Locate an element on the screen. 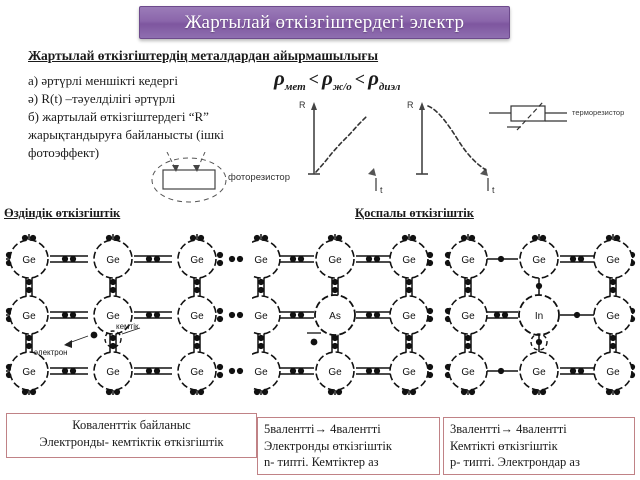 This screenshot has width=640, height=480. semi-graph-ylabel: R is located at coordinates (410, 105).